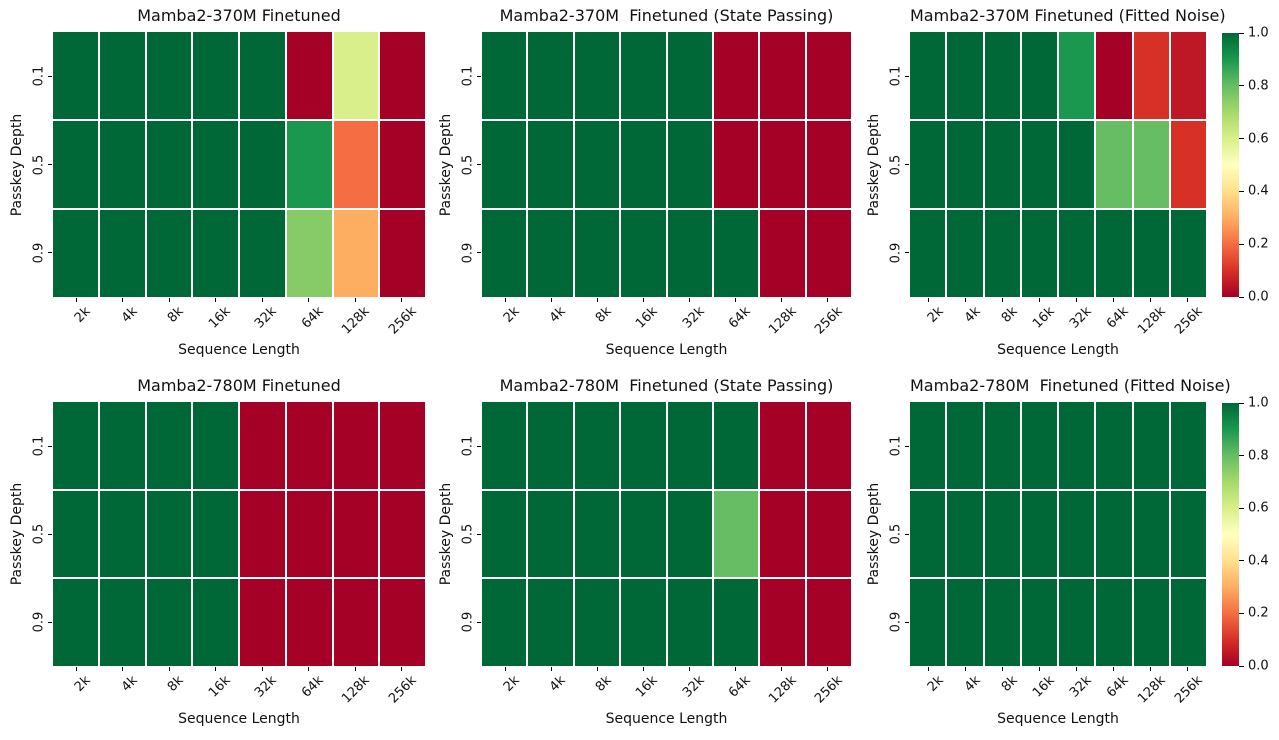 The image size is (1279, 740). Describe the element at coordinates (1068, 15) in the screenshot. I see `panel-title: Mamba2-370M Finetuned (Fitted Noise)` at that location.